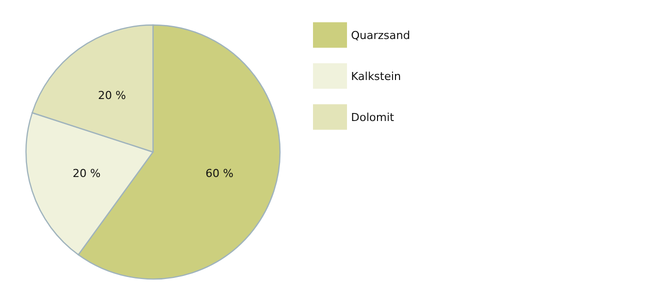 The height and width of the screenshot is (299, 660). What do you see at coordinates (380, 35) in the screenshot?
I see `legend-label: Quarzsand` at bounding box center [380, 35].